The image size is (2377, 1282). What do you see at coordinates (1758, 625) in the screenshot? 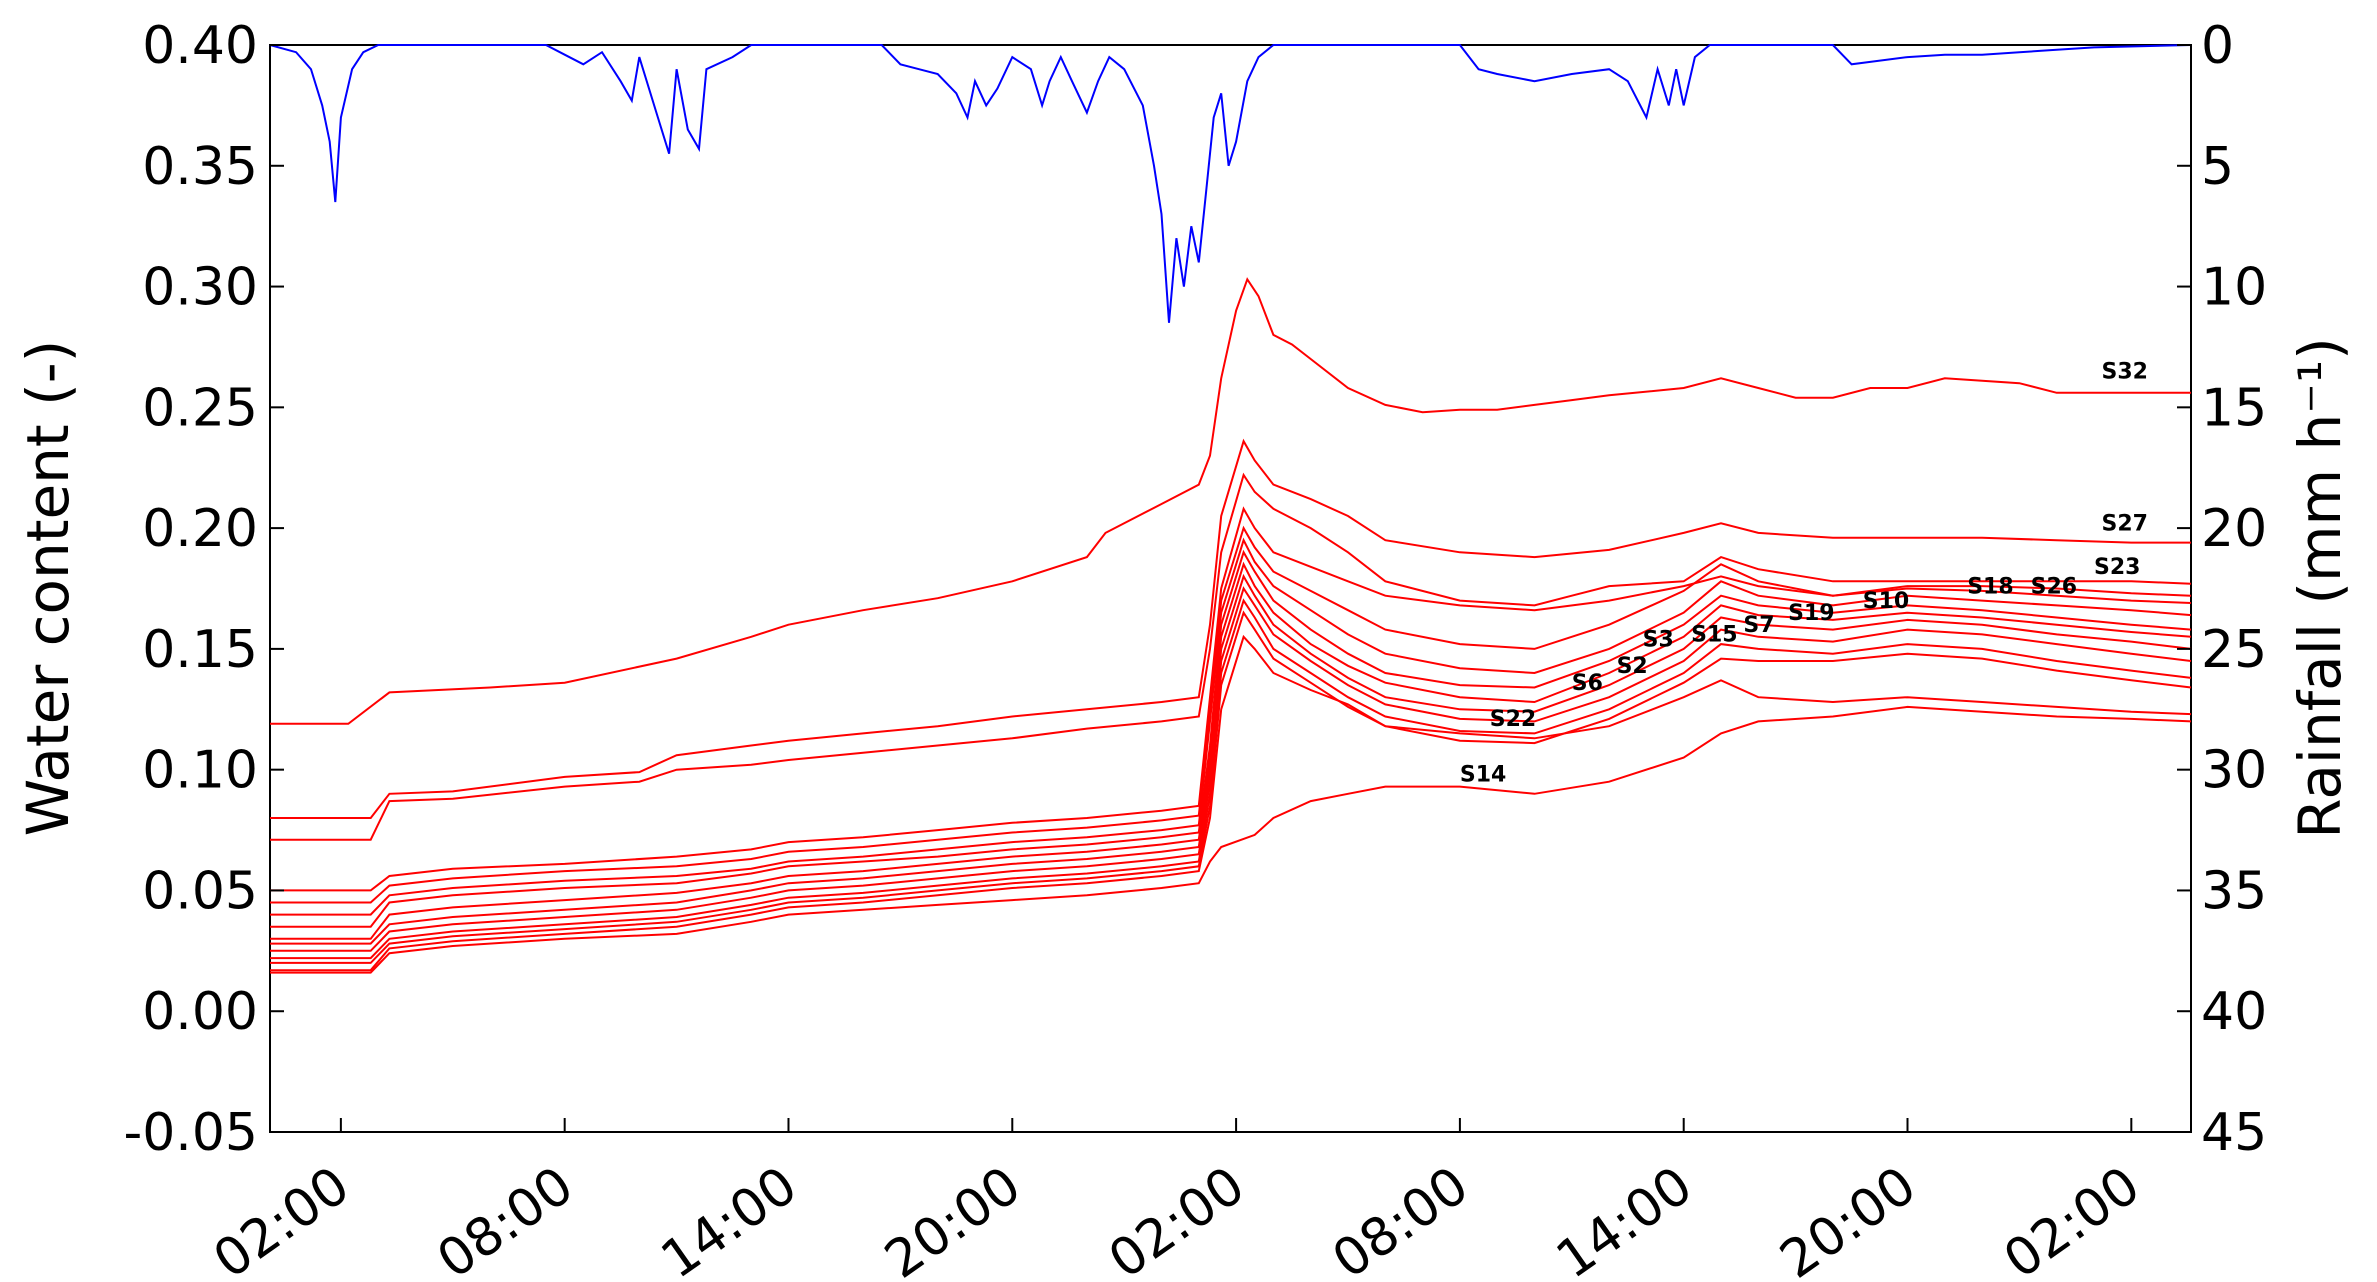
I see `series-label-s7: S7` at bounding box center [1758, 625].